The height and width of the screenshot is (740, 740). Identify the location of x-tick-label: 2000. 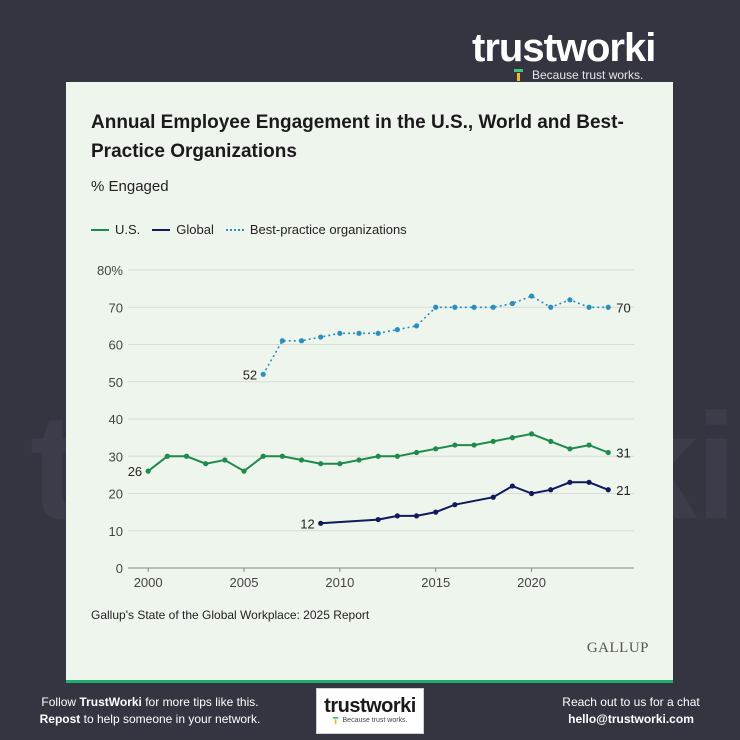
(148, 582).